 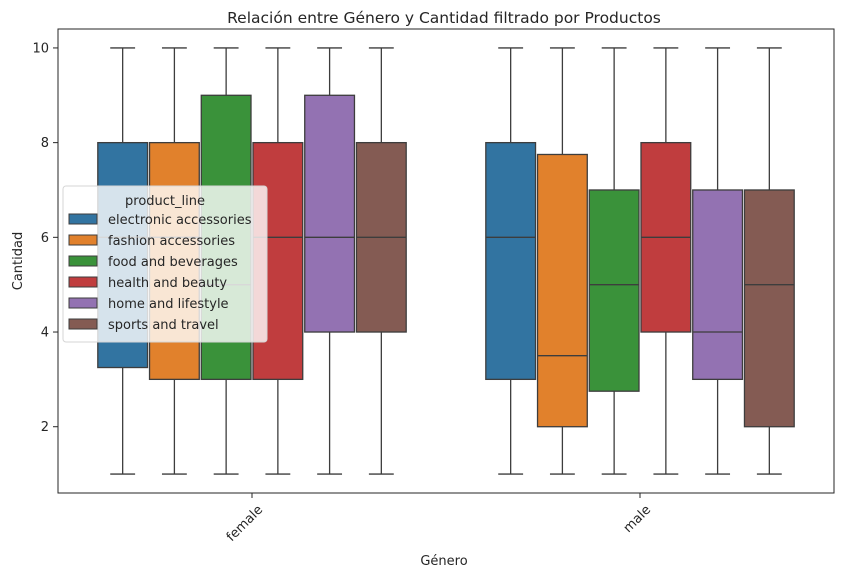 I want to click on legend-title: product_line, so click(x=165, y=201).